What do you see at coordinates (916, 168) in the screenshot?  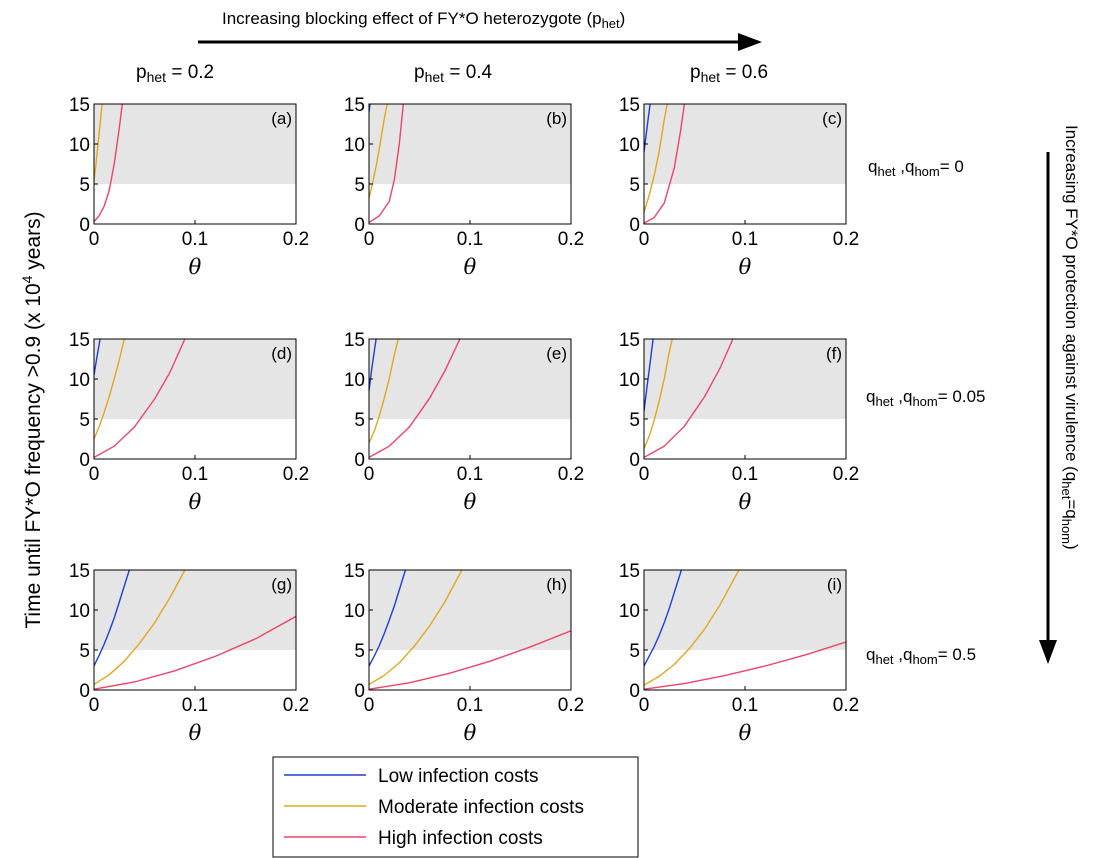 I see `row-label-1: qhet ,qhom= 0` at bounding box center [916, 168].